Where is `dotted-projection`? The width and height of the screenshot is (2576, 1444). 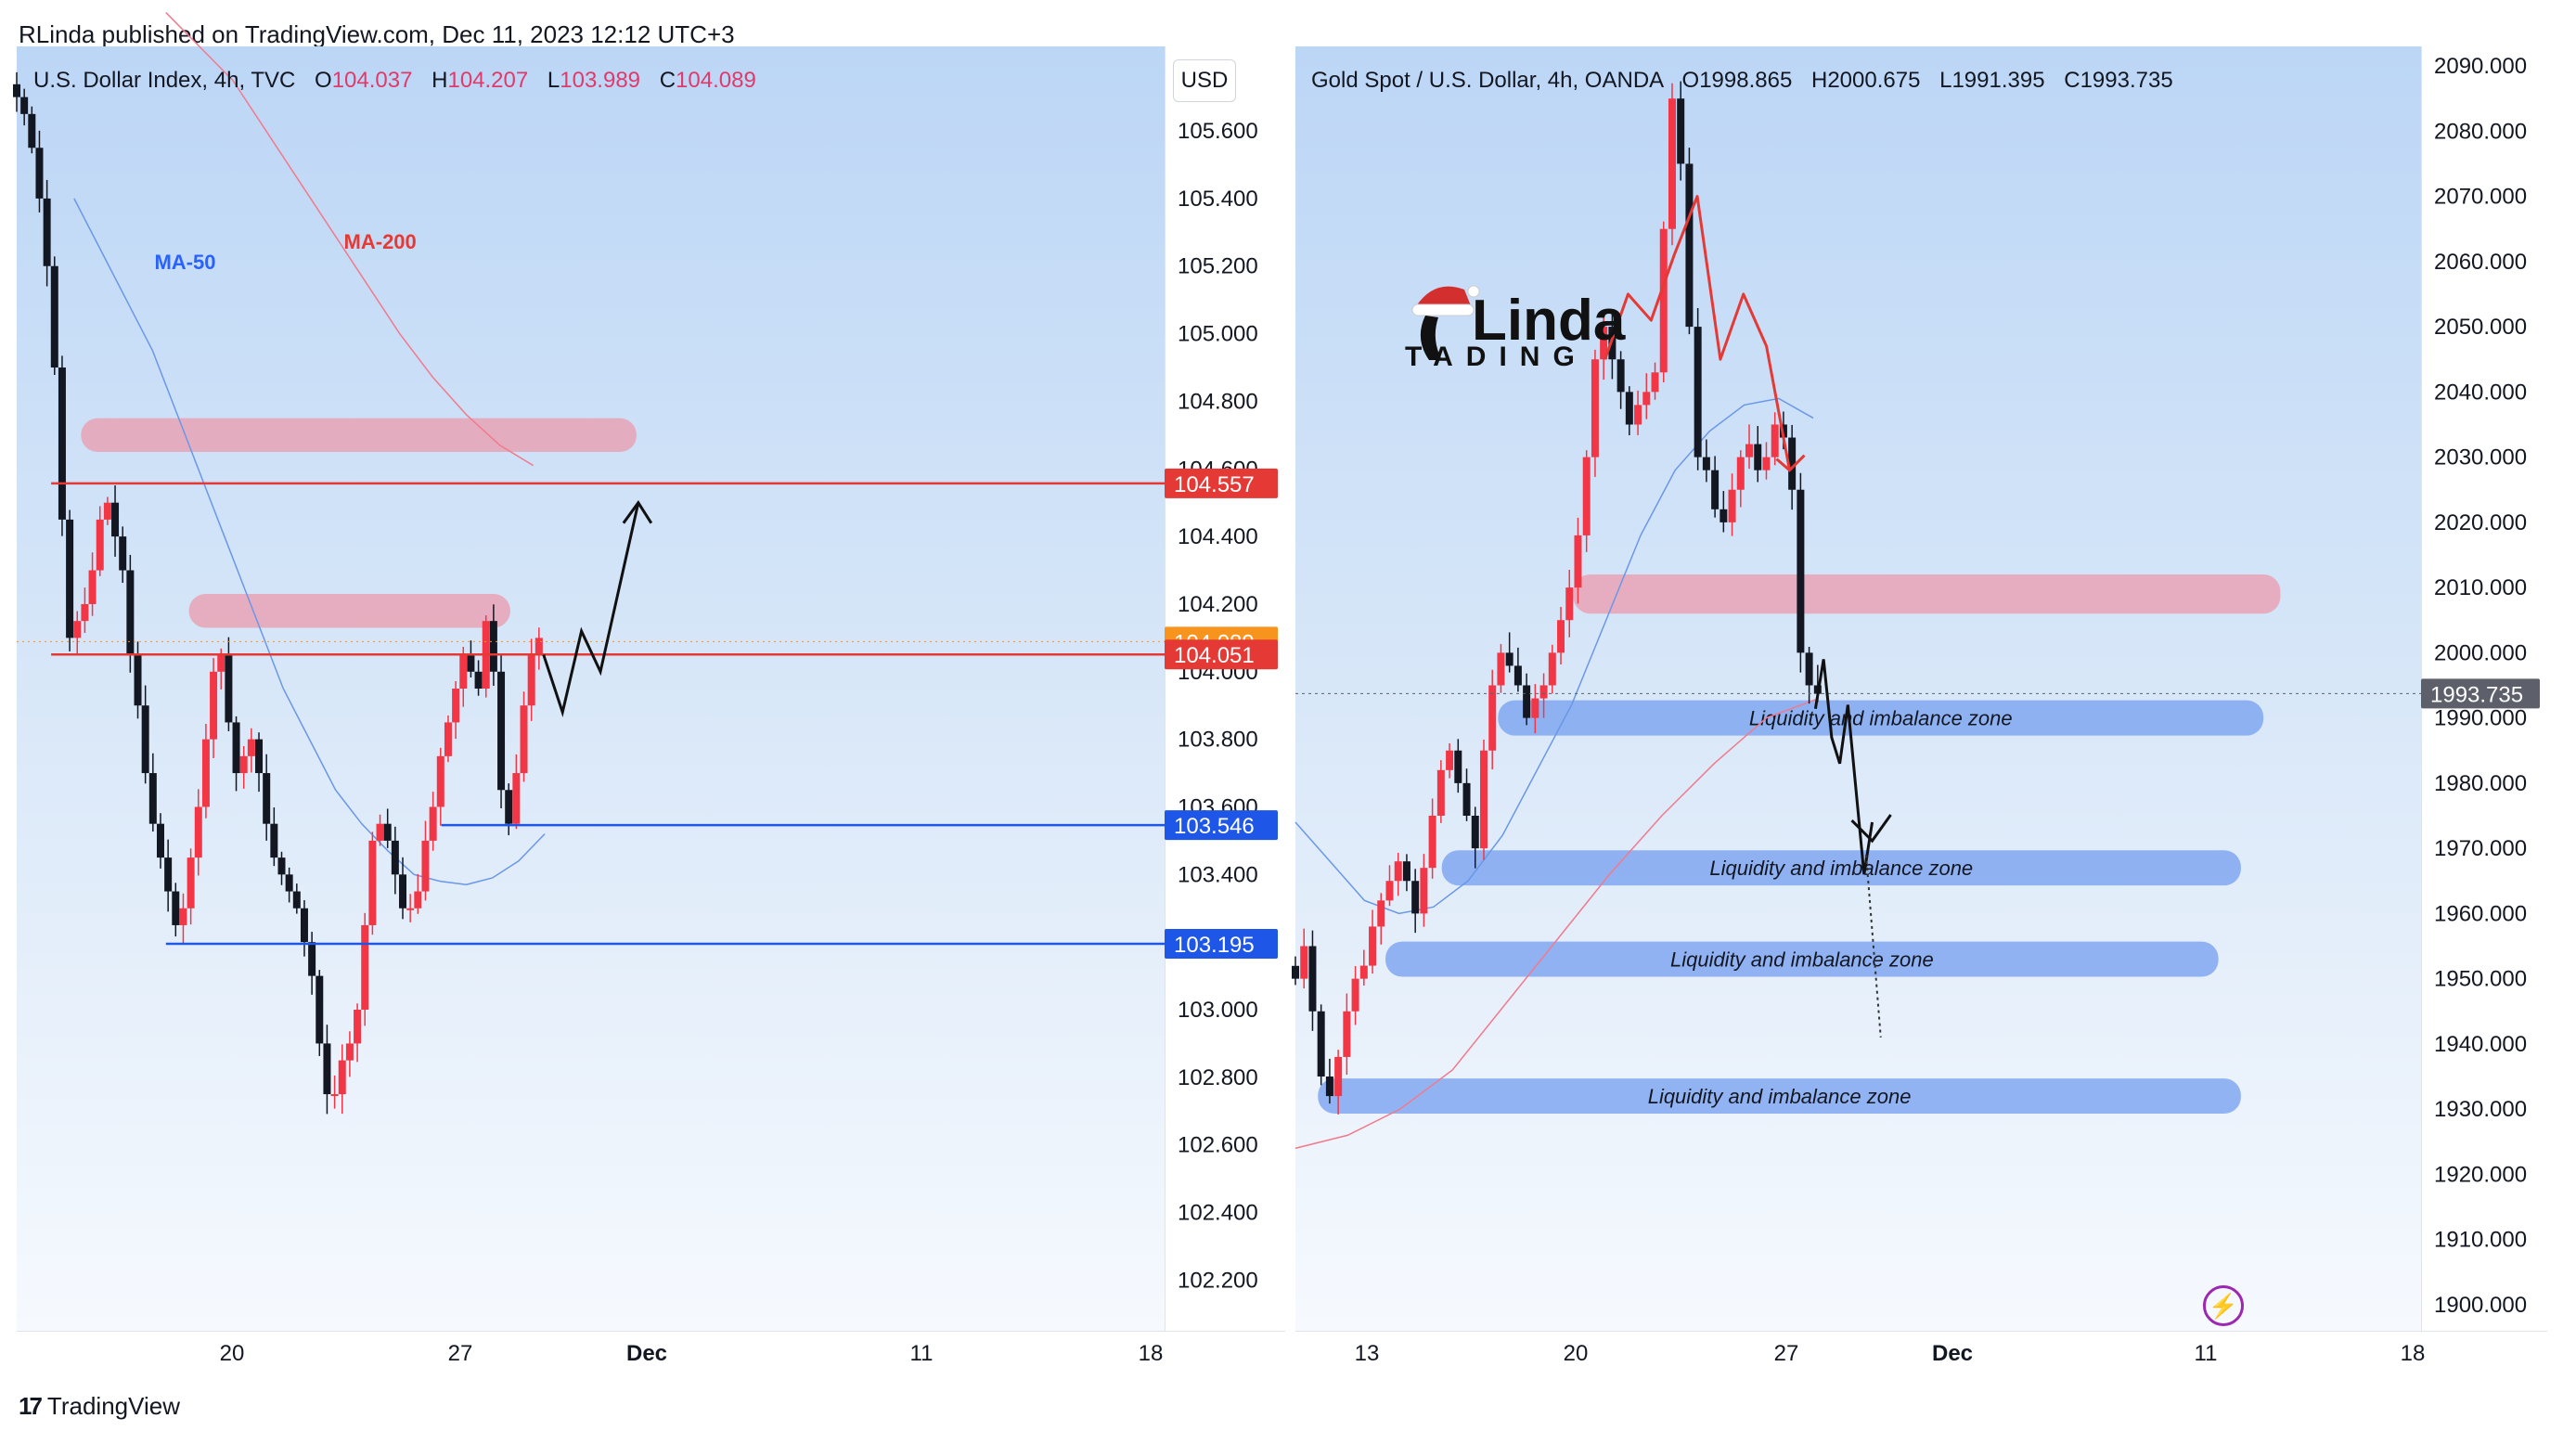
dotted-projection is located at coordinates (1873, 946).